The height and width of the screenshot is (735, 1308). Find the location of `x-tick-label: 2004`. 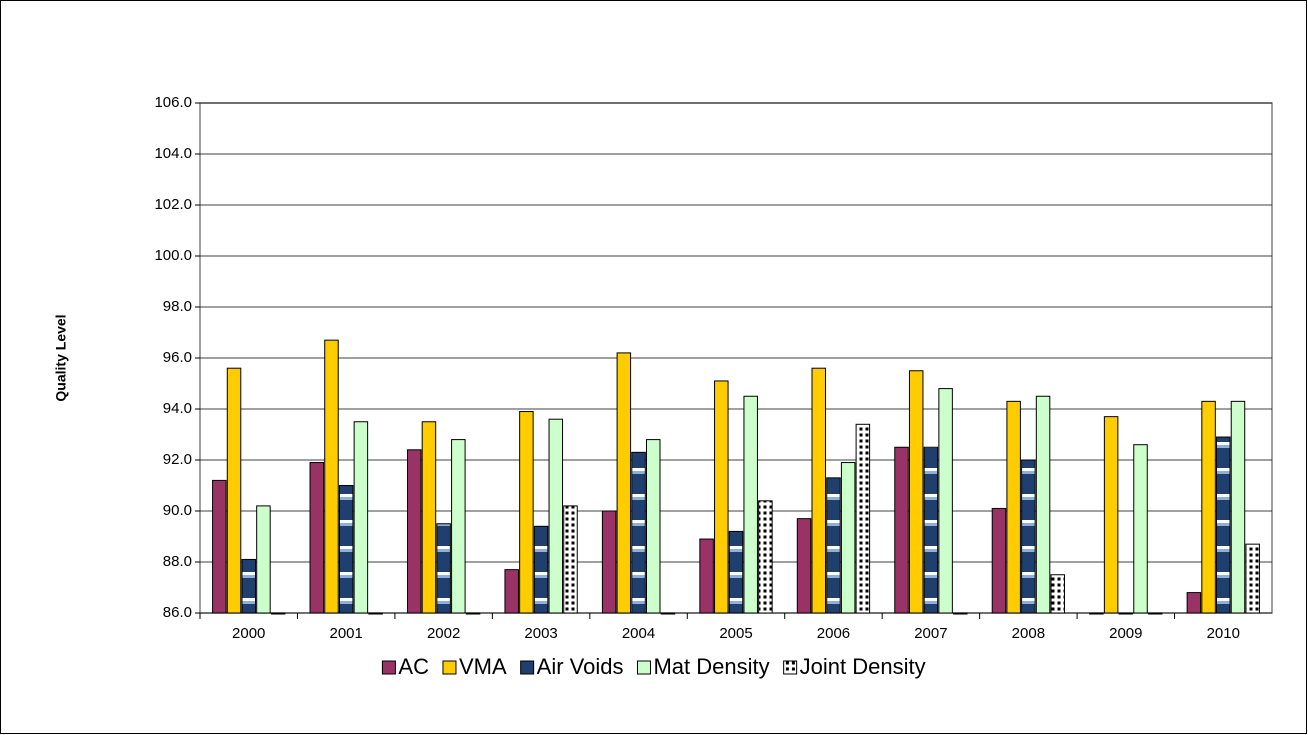

x-tick-label: 2004 is located at coordinates (638, 633).